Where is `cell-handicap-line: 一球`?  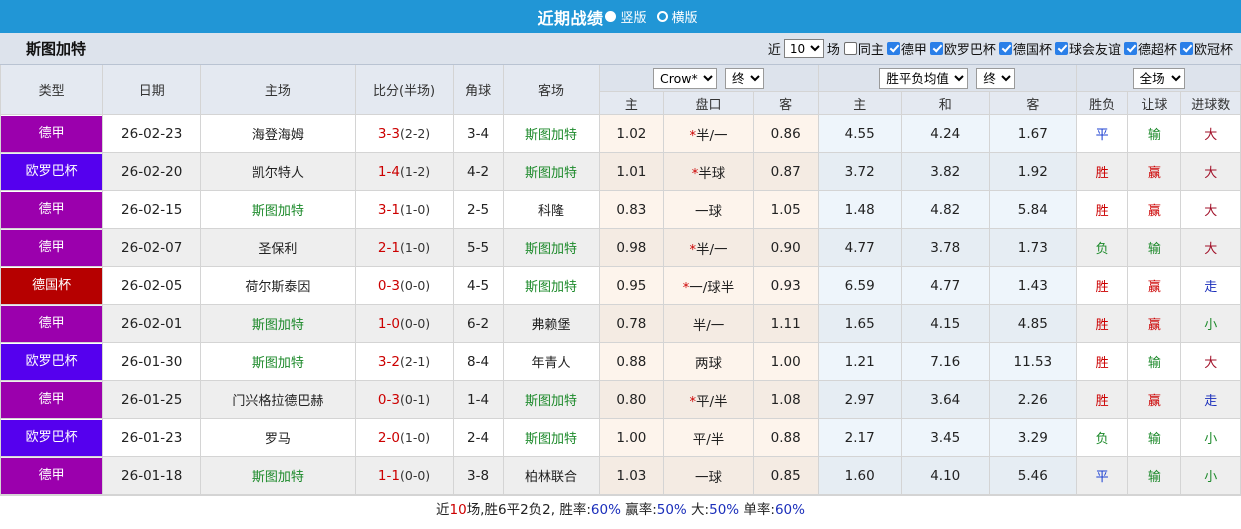
cell-handicap-line: 一球 is located at coordinates (708, 475).